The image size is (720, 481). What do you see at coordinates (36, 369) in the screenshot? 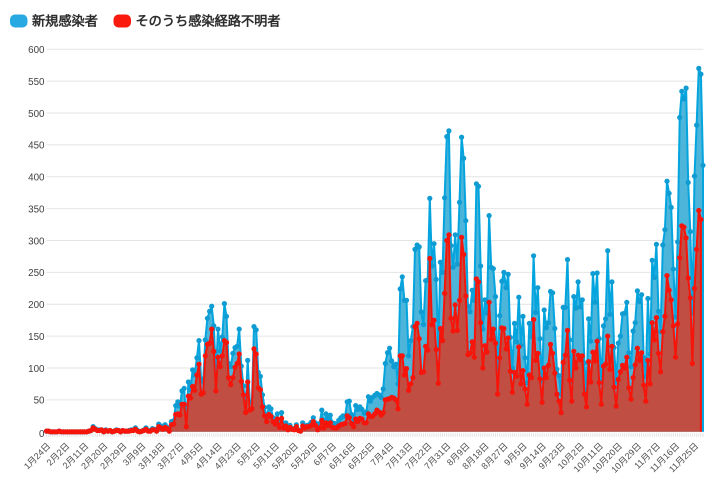
I see `svg-text: 100` at bounding box center [36, 369].